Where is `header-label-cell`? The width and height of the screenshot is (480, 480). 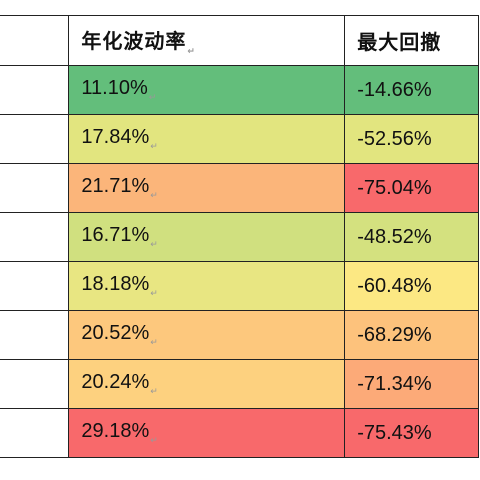 header-label-cell is located at coordinates (35, 40).